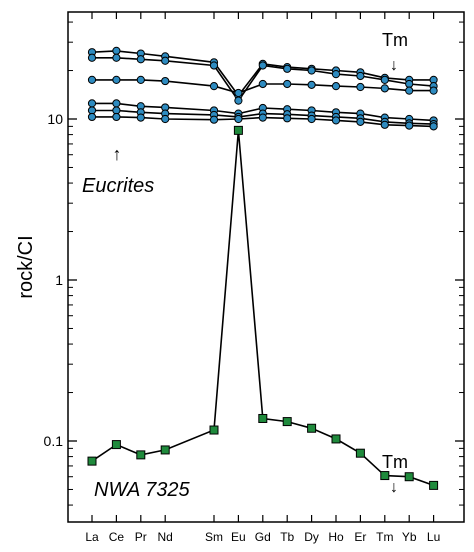  What do you see at coordinates (55, 119) in the screenshot?
I see `y-tick-label: 10` at bounding box center [55, 119].